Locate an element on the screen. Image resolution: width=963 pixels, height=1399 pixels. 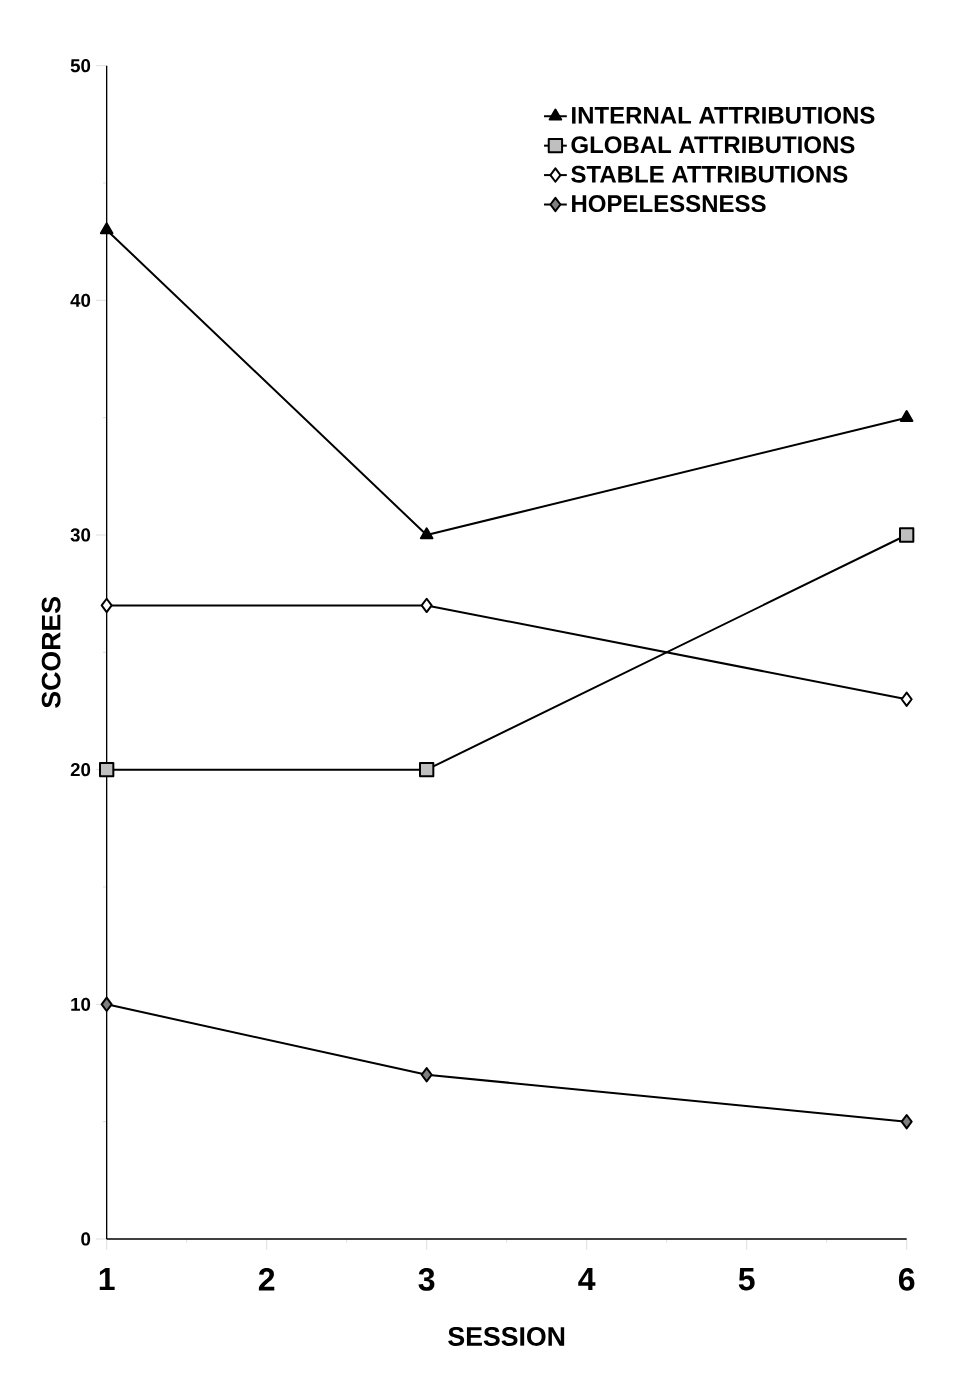
y-tick-label: 30 is located at coordinates (80, 535).